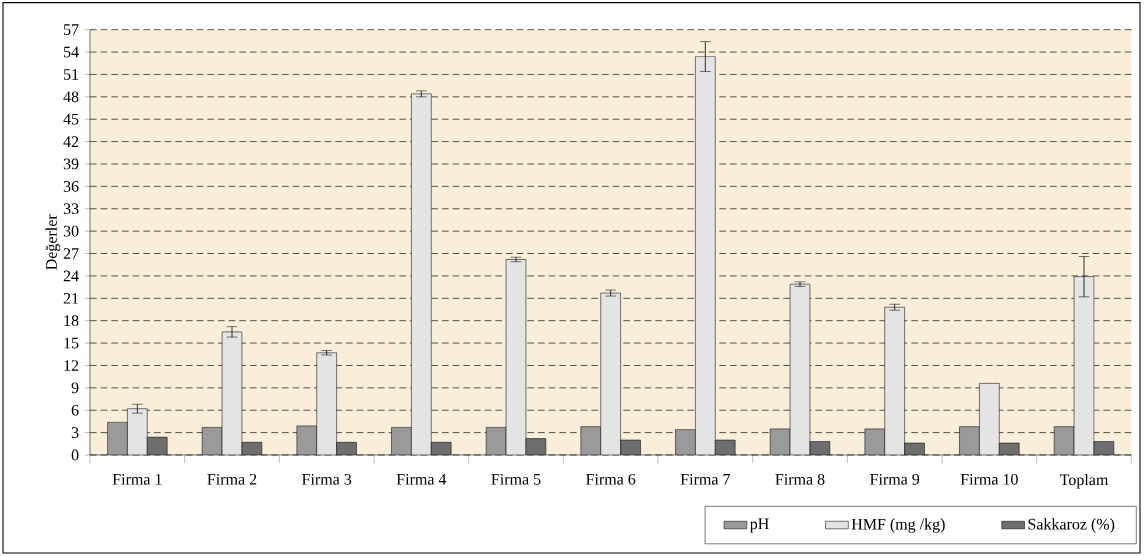  I want to click on x-tick-label: Firma 3, so click(327, 479).